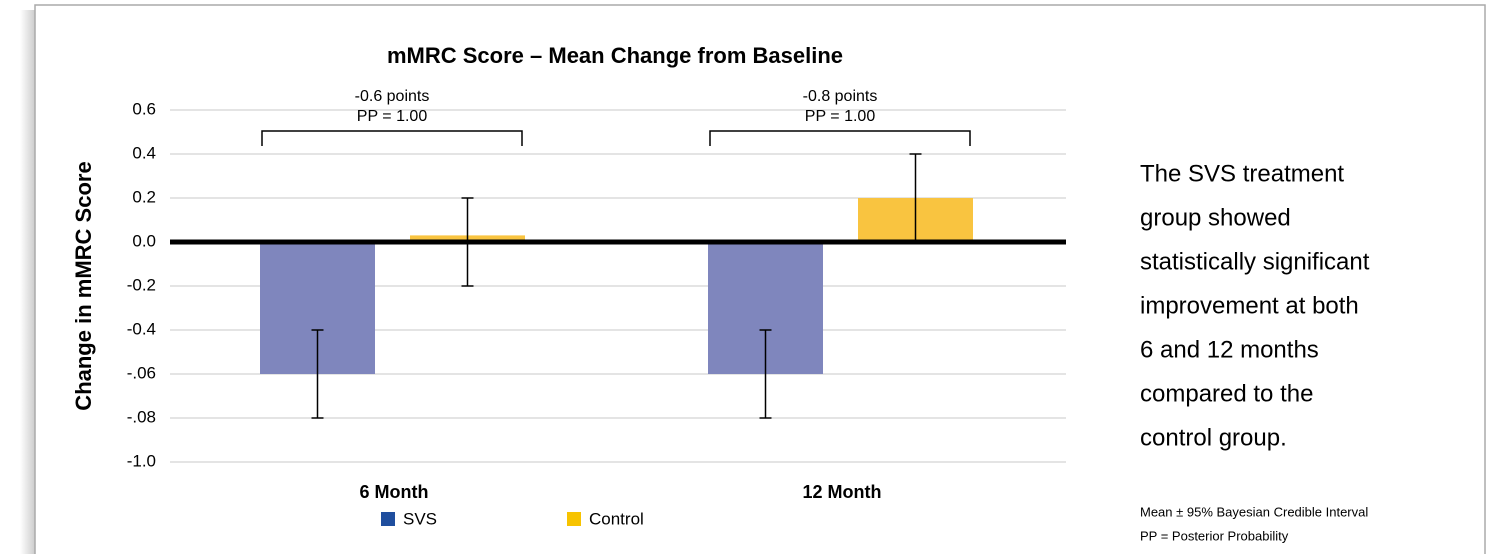 The height and width of the screenshot is (554, 1489). I want to click on y-tick-label: 0.2, so click(144, 196).